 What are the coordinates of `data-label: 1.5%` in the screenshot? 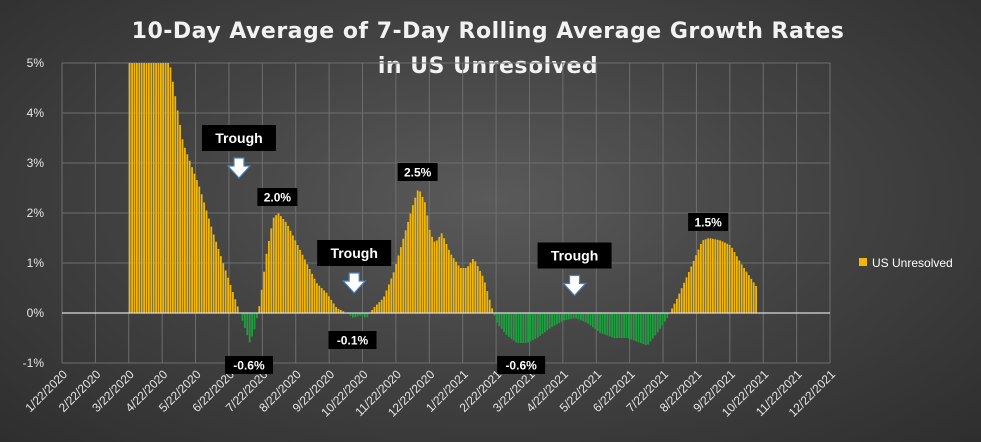 It's located at (708, 222).